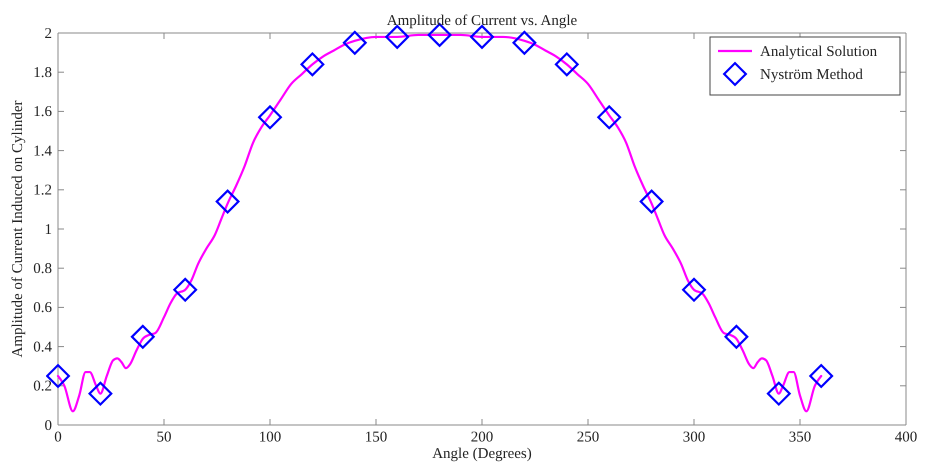 The image size is (925, 466). What do you see at coordinates (482, 454) in the screenshot?
I see `x-axis-title: Angle (Degrees)` at bounding box center [482, 454].